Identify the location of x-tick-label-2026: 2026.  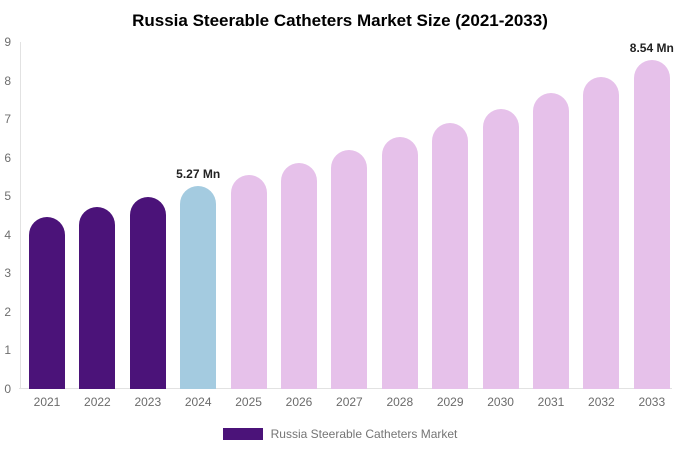
(299, 402).